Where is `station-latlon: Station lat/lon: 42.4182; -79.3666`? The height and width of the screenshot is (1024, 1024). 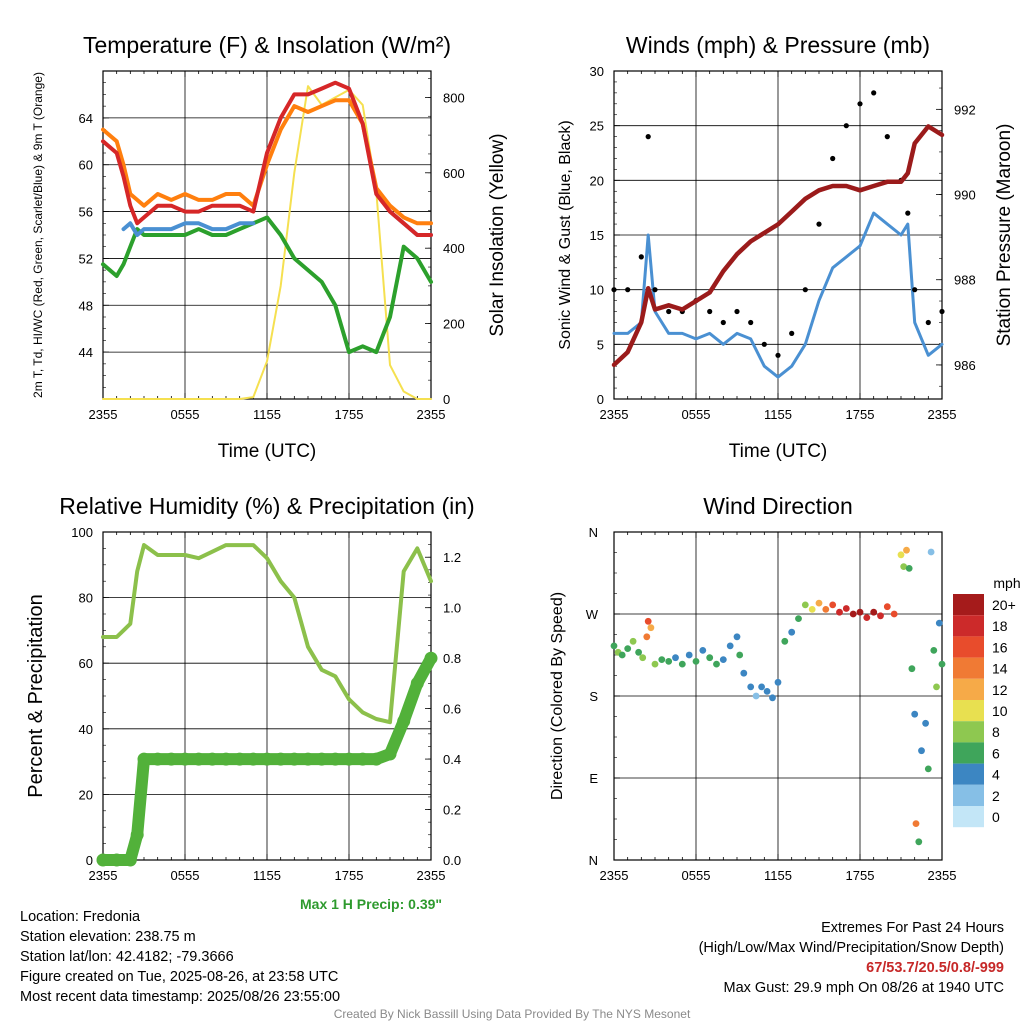 station-latlon: Station lat/lon: 42.4182; -79.3666 is located at coordinates (127, 957).